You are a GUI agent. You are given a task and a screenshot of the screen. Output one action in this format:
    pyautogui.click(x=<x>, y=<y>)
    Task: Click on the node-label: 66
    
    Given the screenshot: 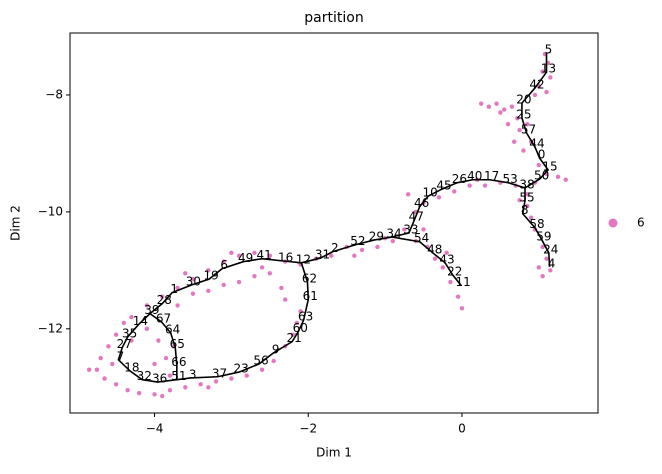 What is the action you would take?
    pyautogui.click(x=178, y=362)
    